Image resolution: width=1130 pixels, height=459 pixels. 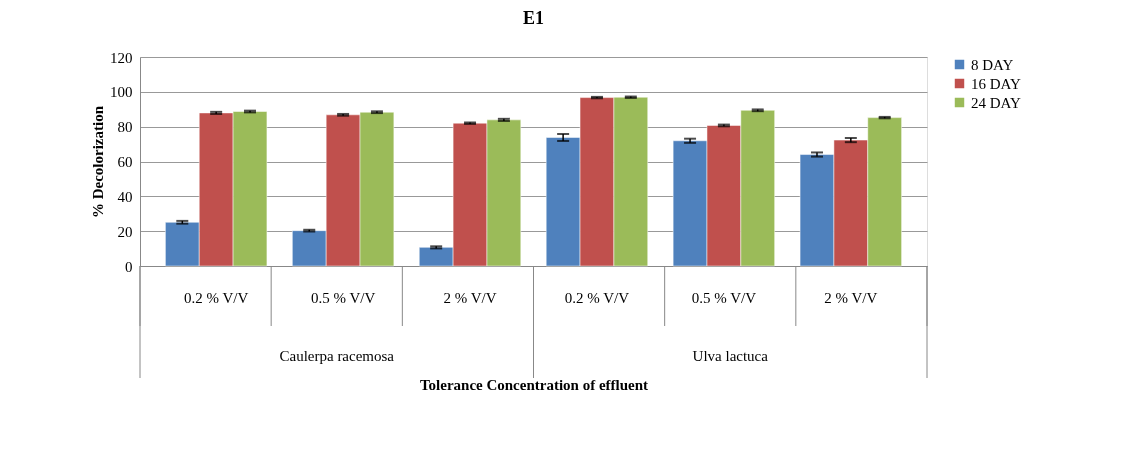 I want to click on chart-title: E1, so click(x=533, y=18).